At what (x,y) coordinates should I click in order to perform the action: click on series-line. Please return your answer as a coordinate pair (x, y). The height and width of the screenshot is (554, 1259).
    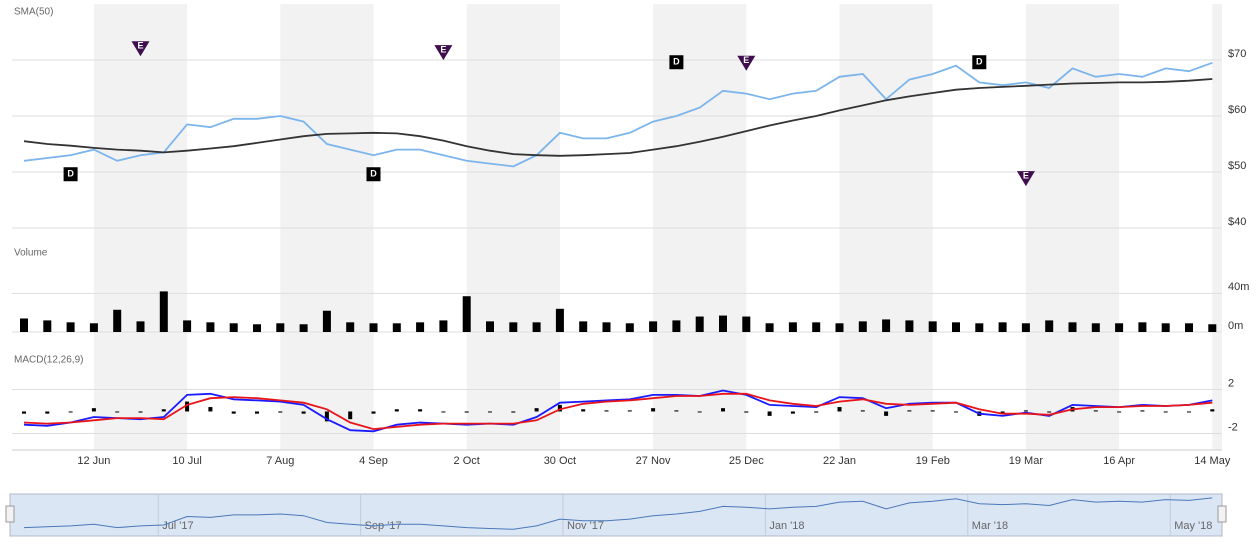
    Looking at the image, I should click on (618, 117).